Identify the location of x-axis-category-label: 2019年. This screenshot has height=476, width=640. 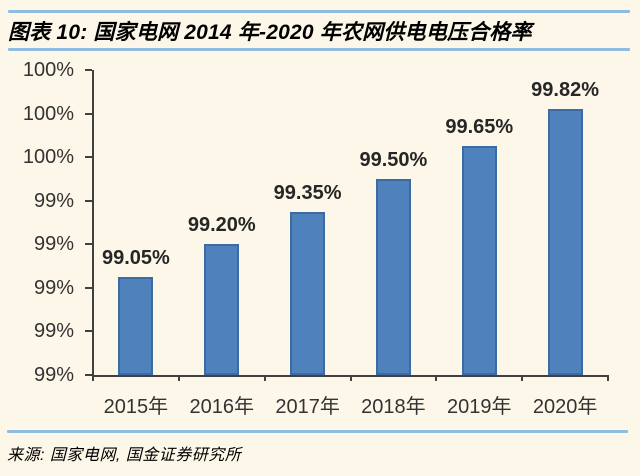
(479, 407).